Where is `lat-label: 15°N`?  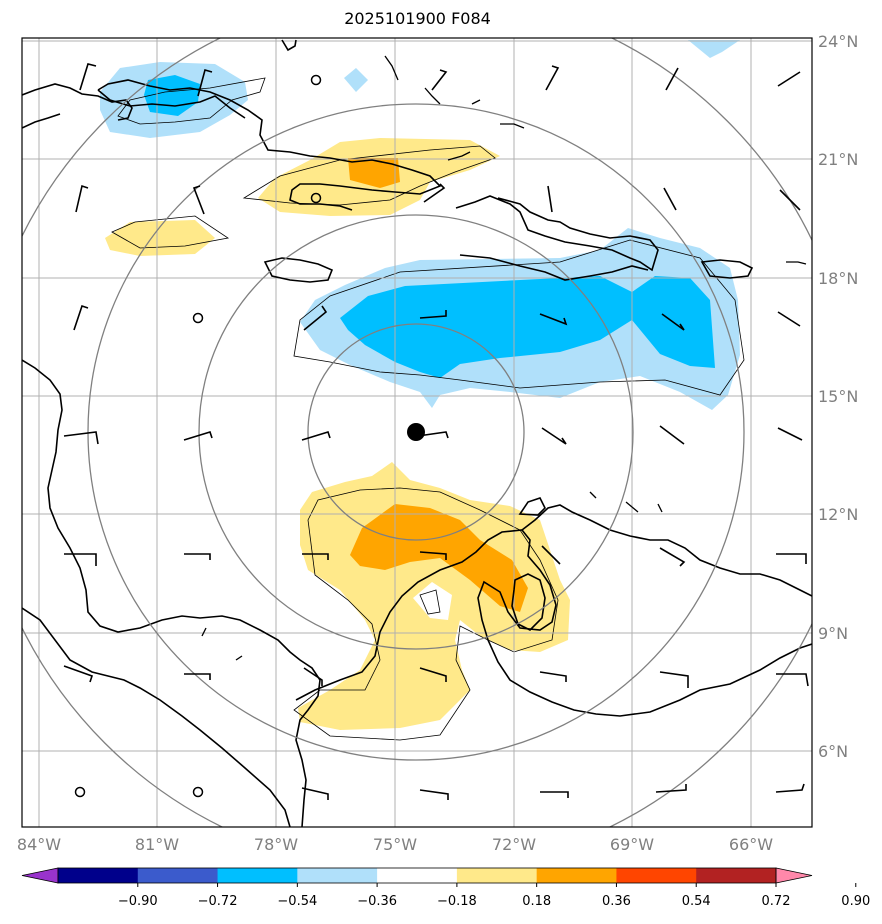 lat-label: 15°N is located at coordinates (838, 396).